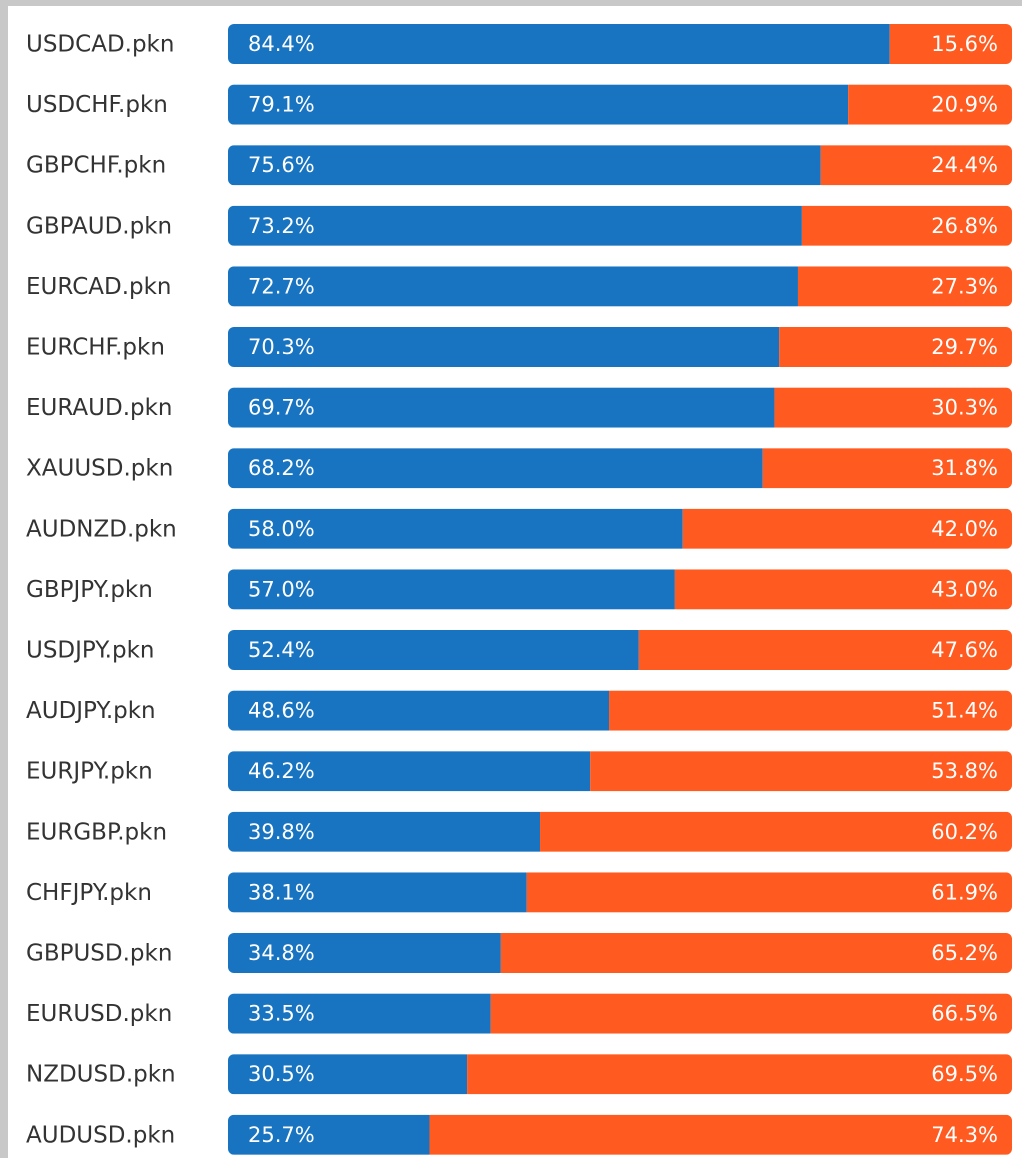 The image size is (1022, 1158). Describe the element at coordinates (964, 347) in the screenshot. I see `value-label: 29.7%` at that location.